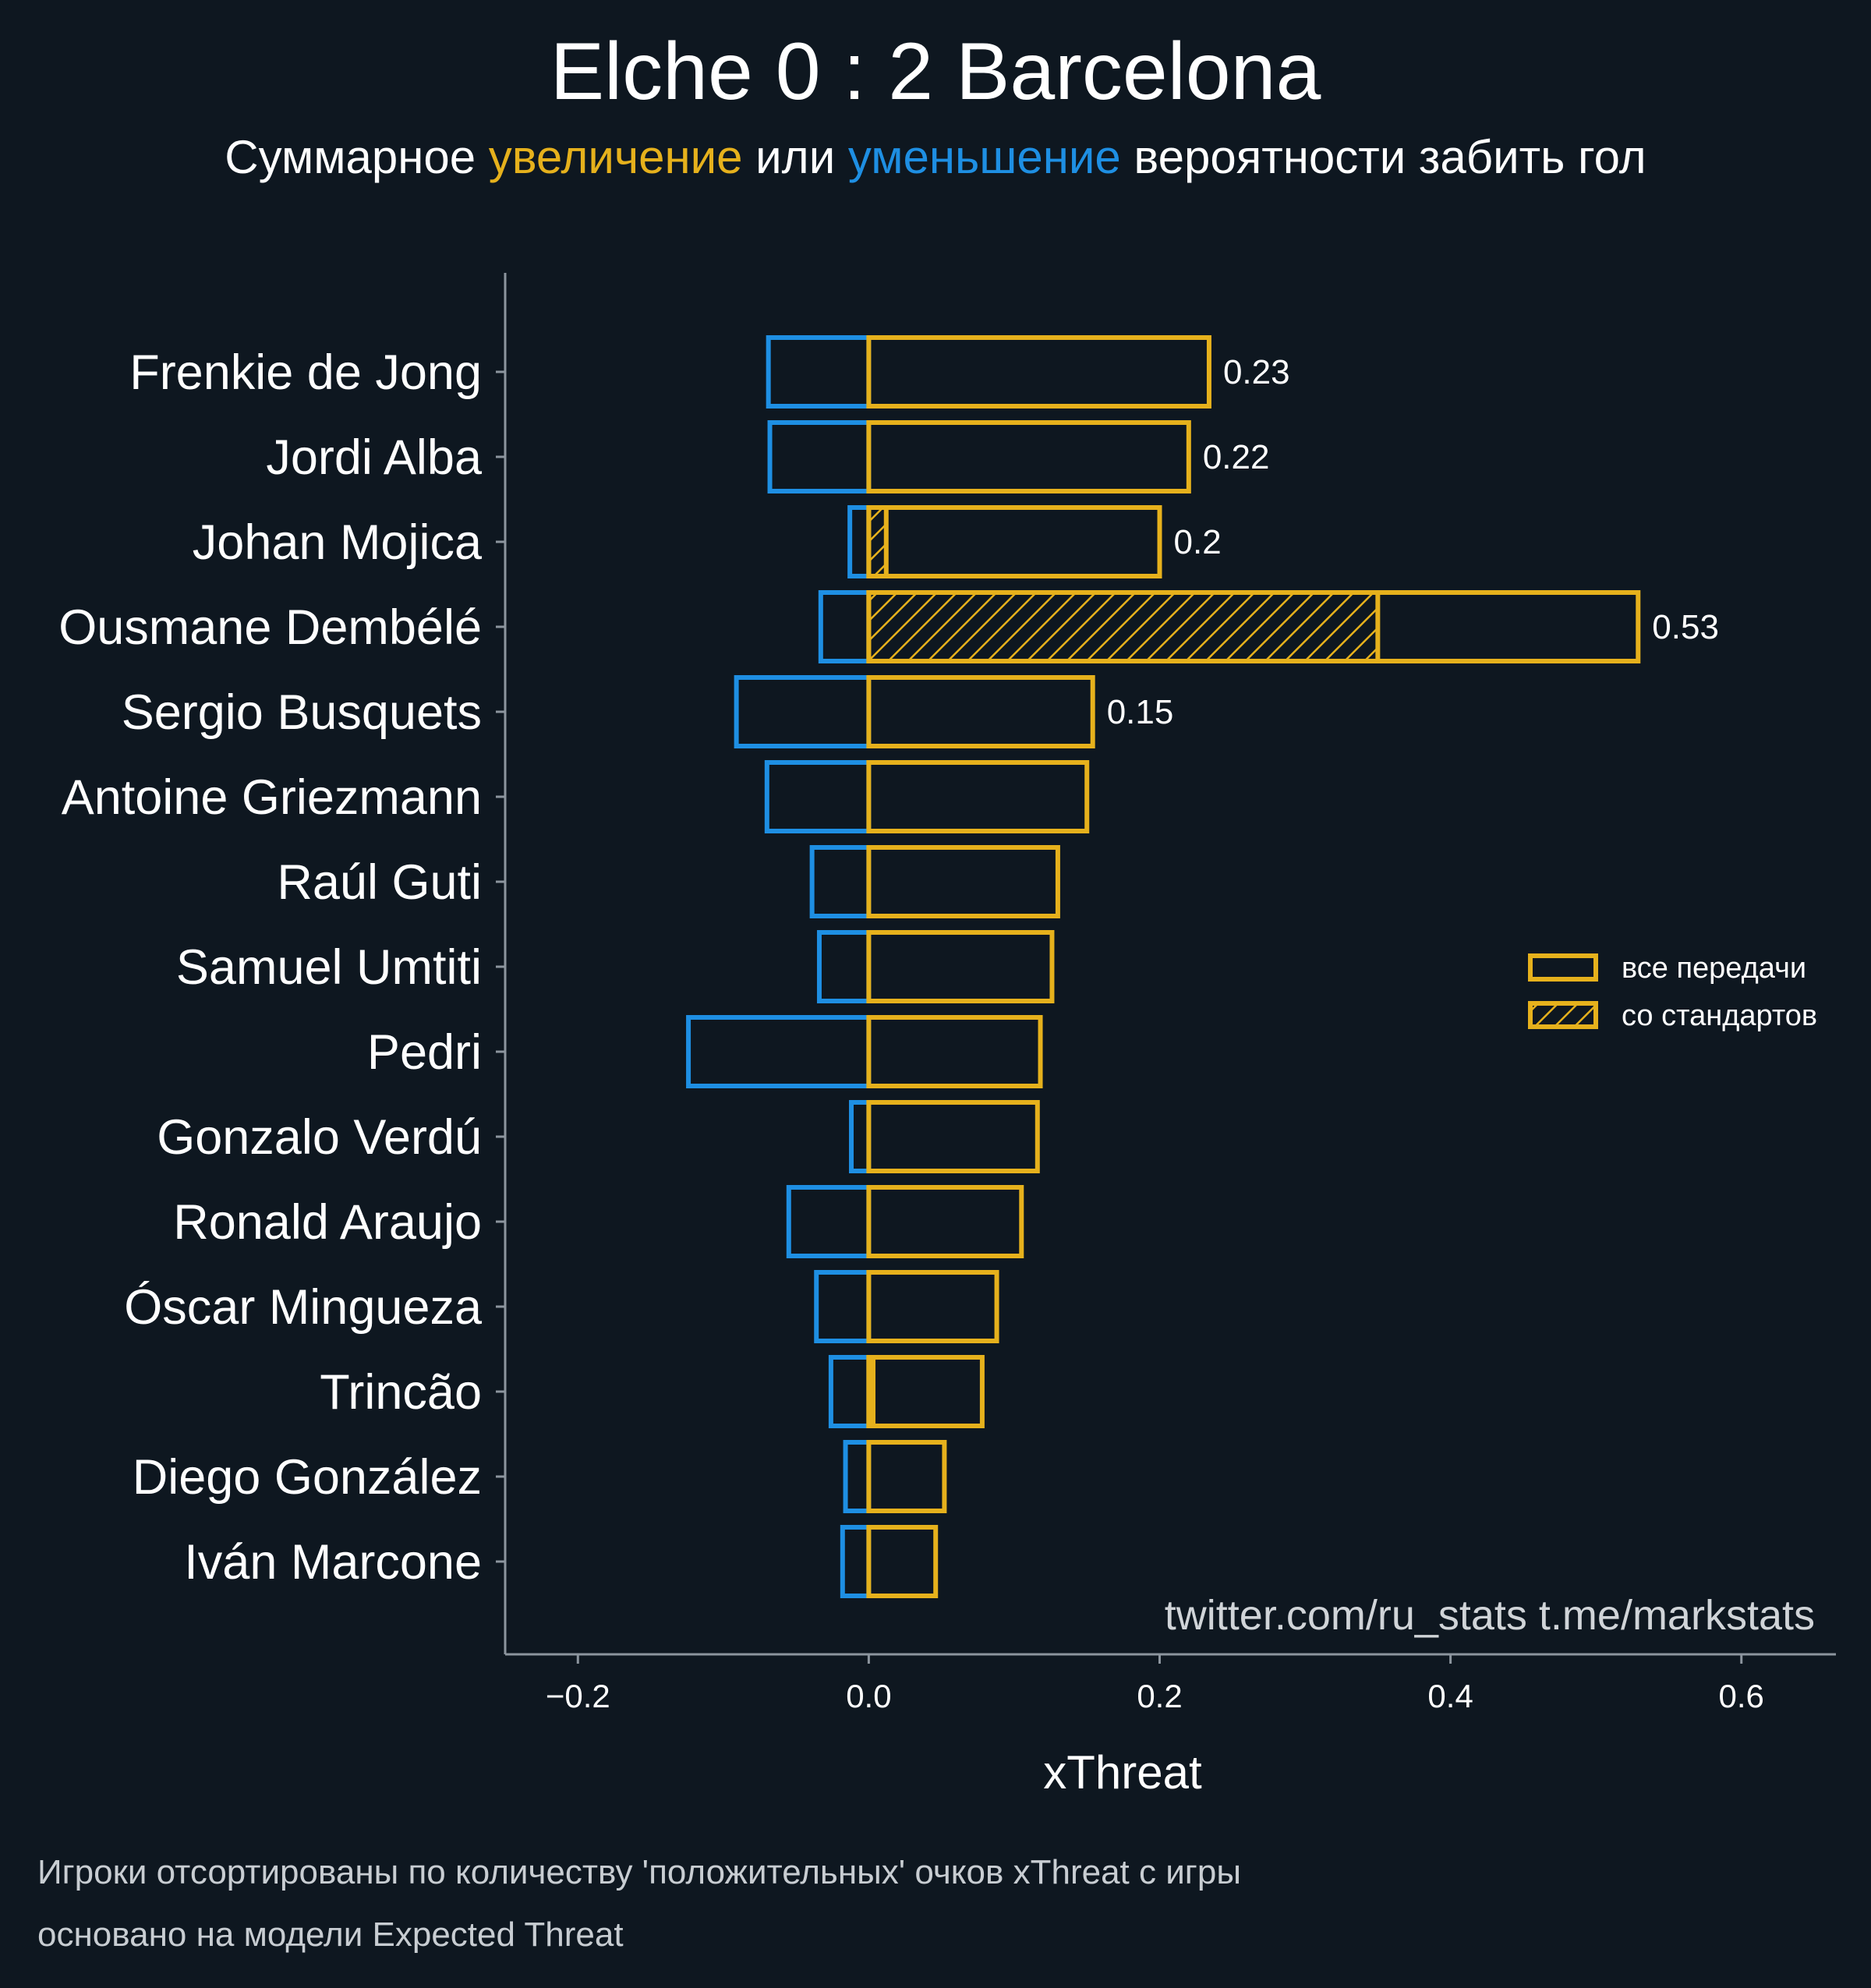 This screenshot has height=1988, width=1871. What do you see at coordinates (1159, 1696) in the screenshot?
I see `x-tick-label: 0.2` at bounding box center [1159, 1696].